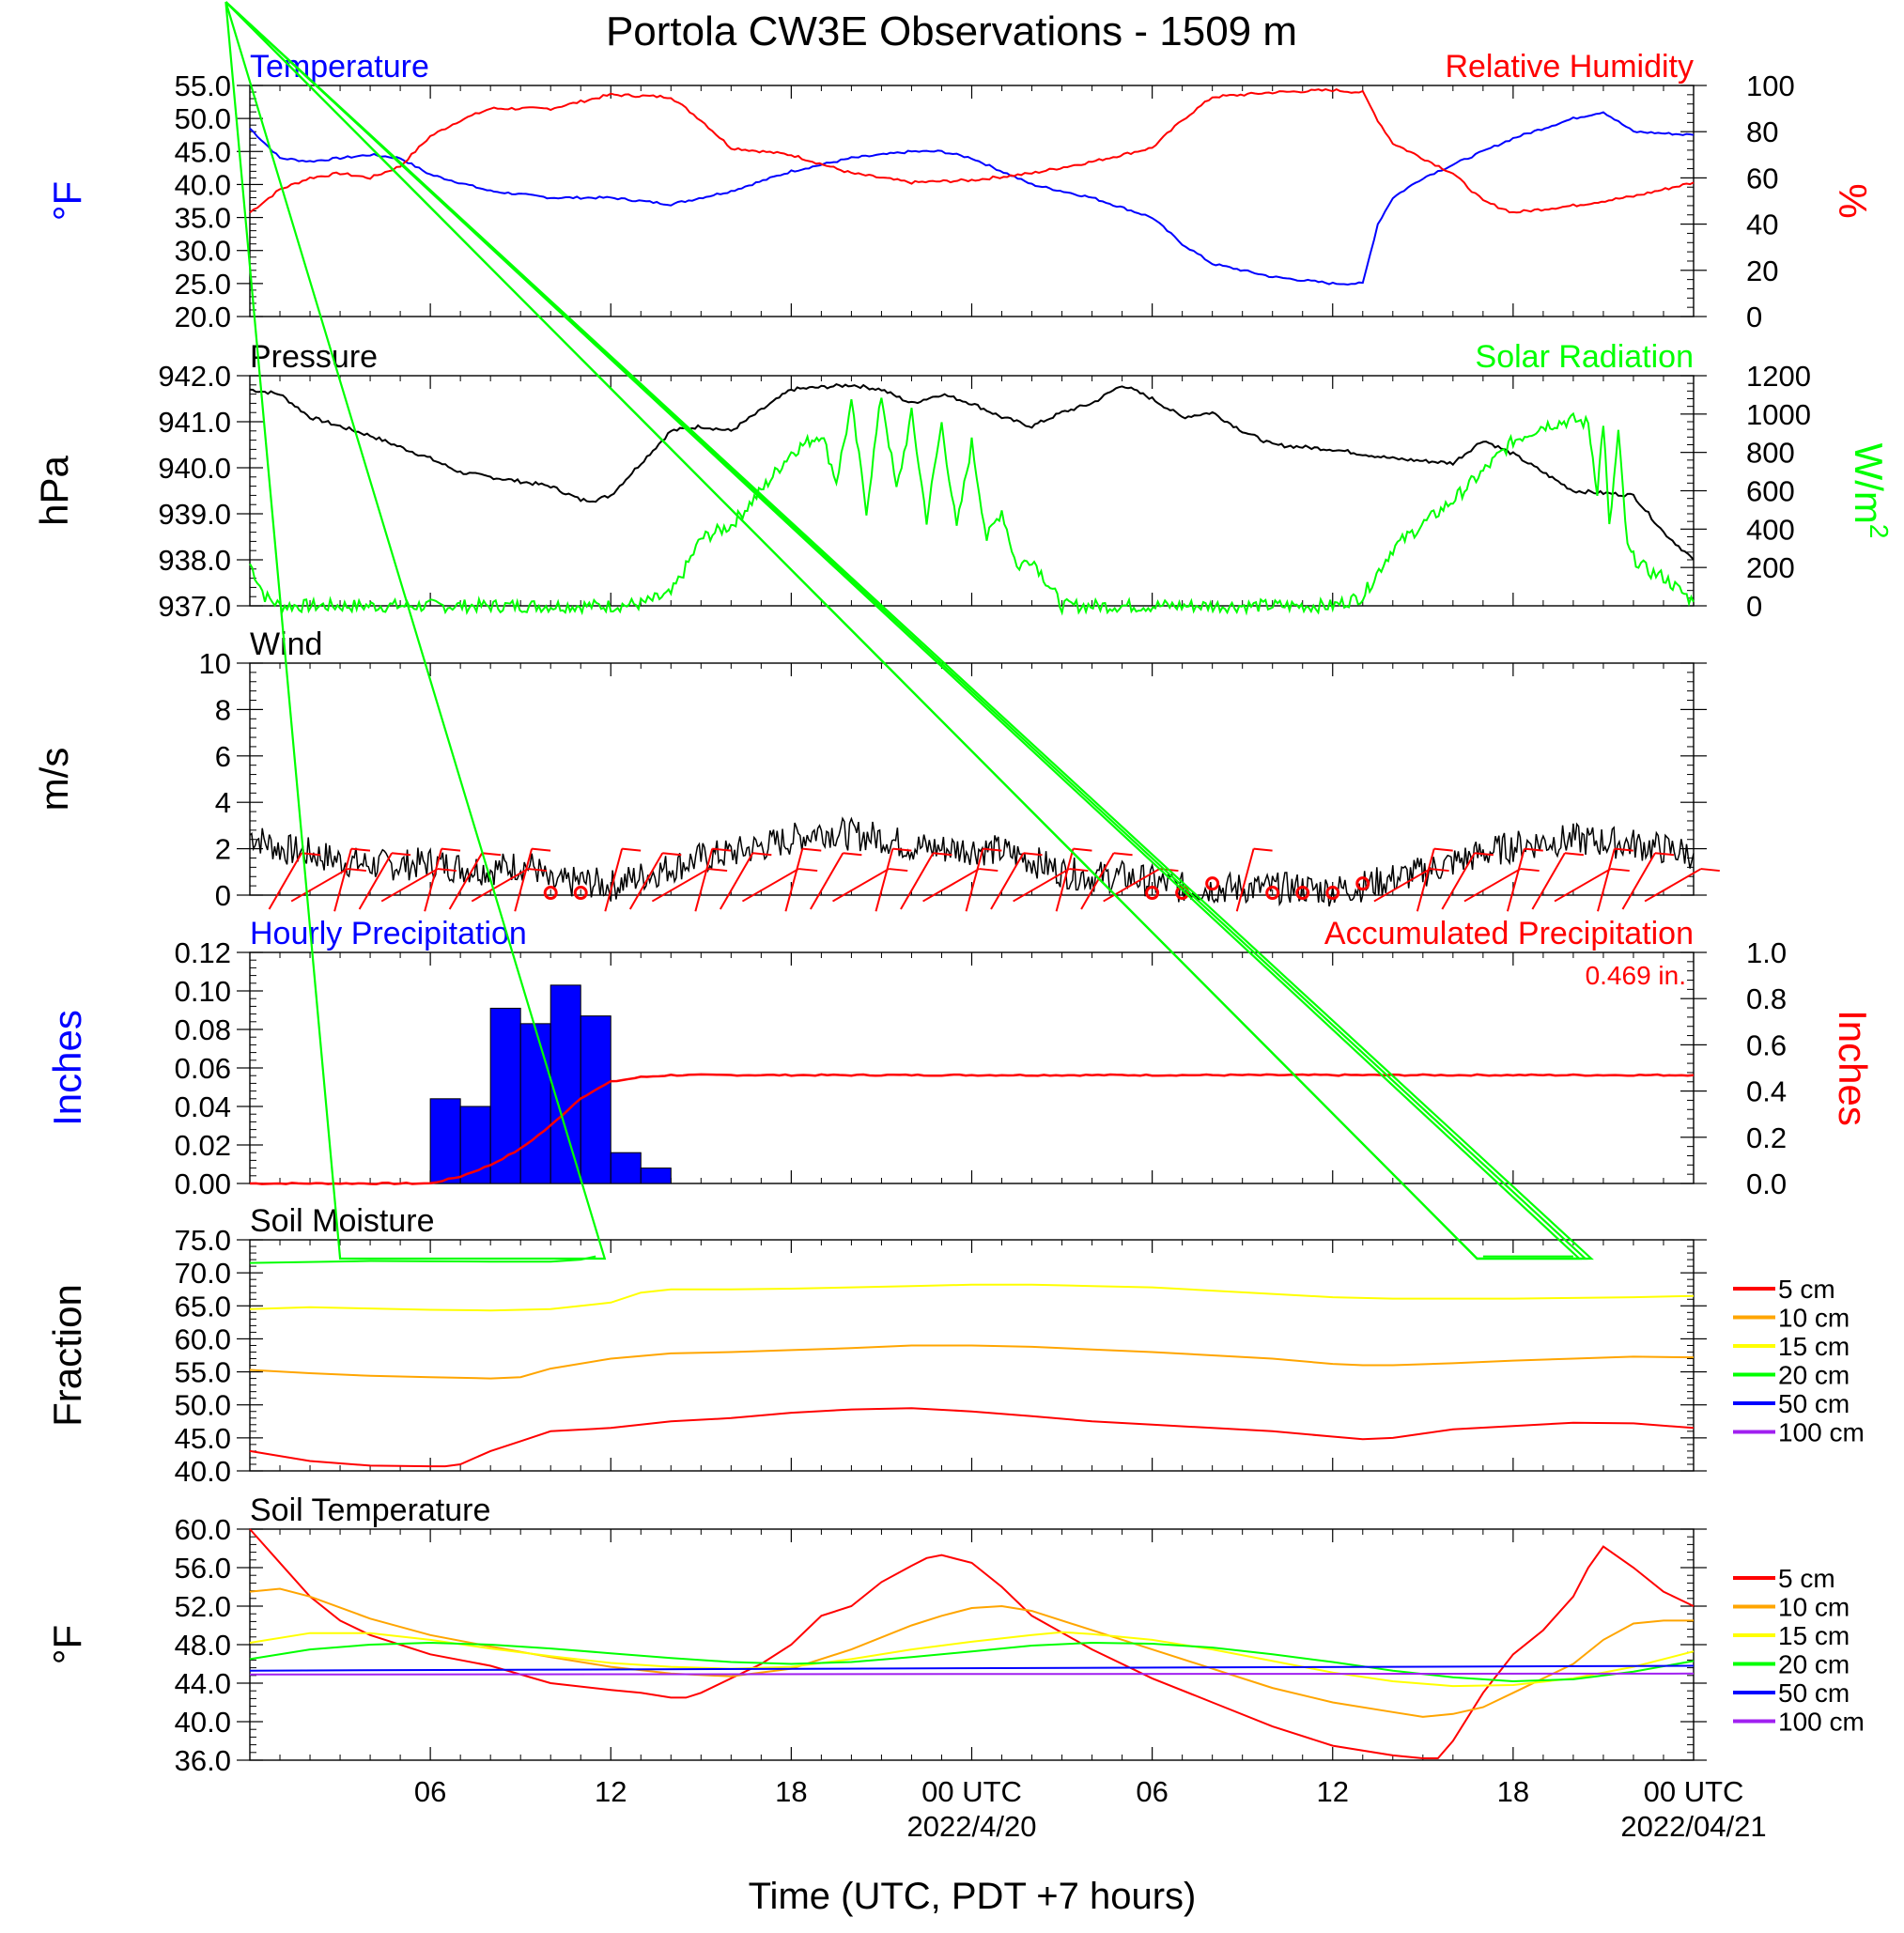 This screenshot has height=1933, width=1904. I want to click on accum-title-right: Accumulated Precipitation, so click(1509, 934).